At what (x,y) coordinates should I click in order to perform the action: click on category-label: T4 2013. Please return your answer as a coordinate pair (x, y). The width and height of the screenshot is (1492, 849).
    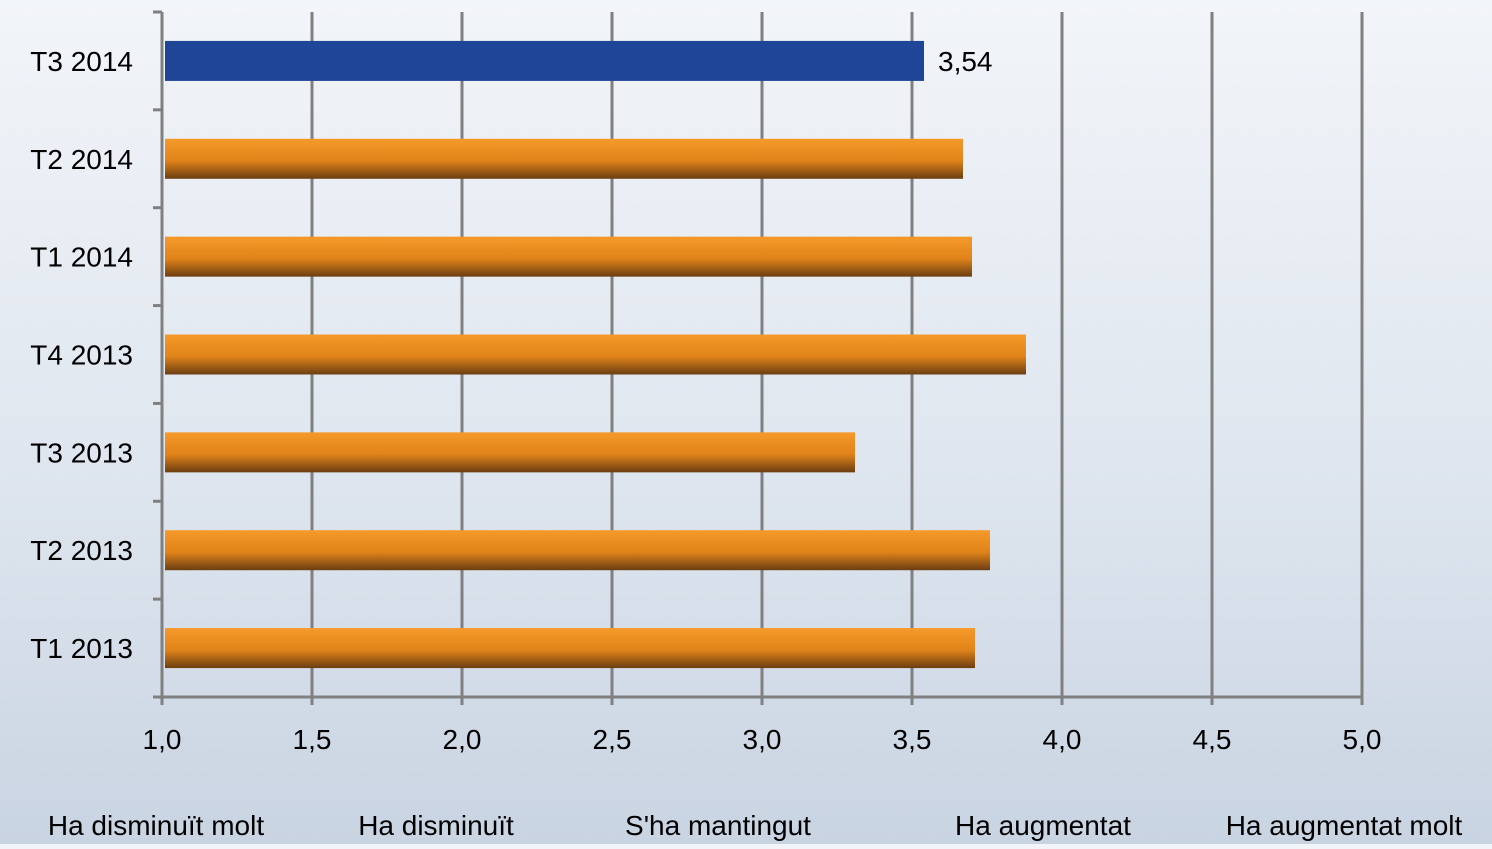
    Looking at the image, I should click on (81, 355).